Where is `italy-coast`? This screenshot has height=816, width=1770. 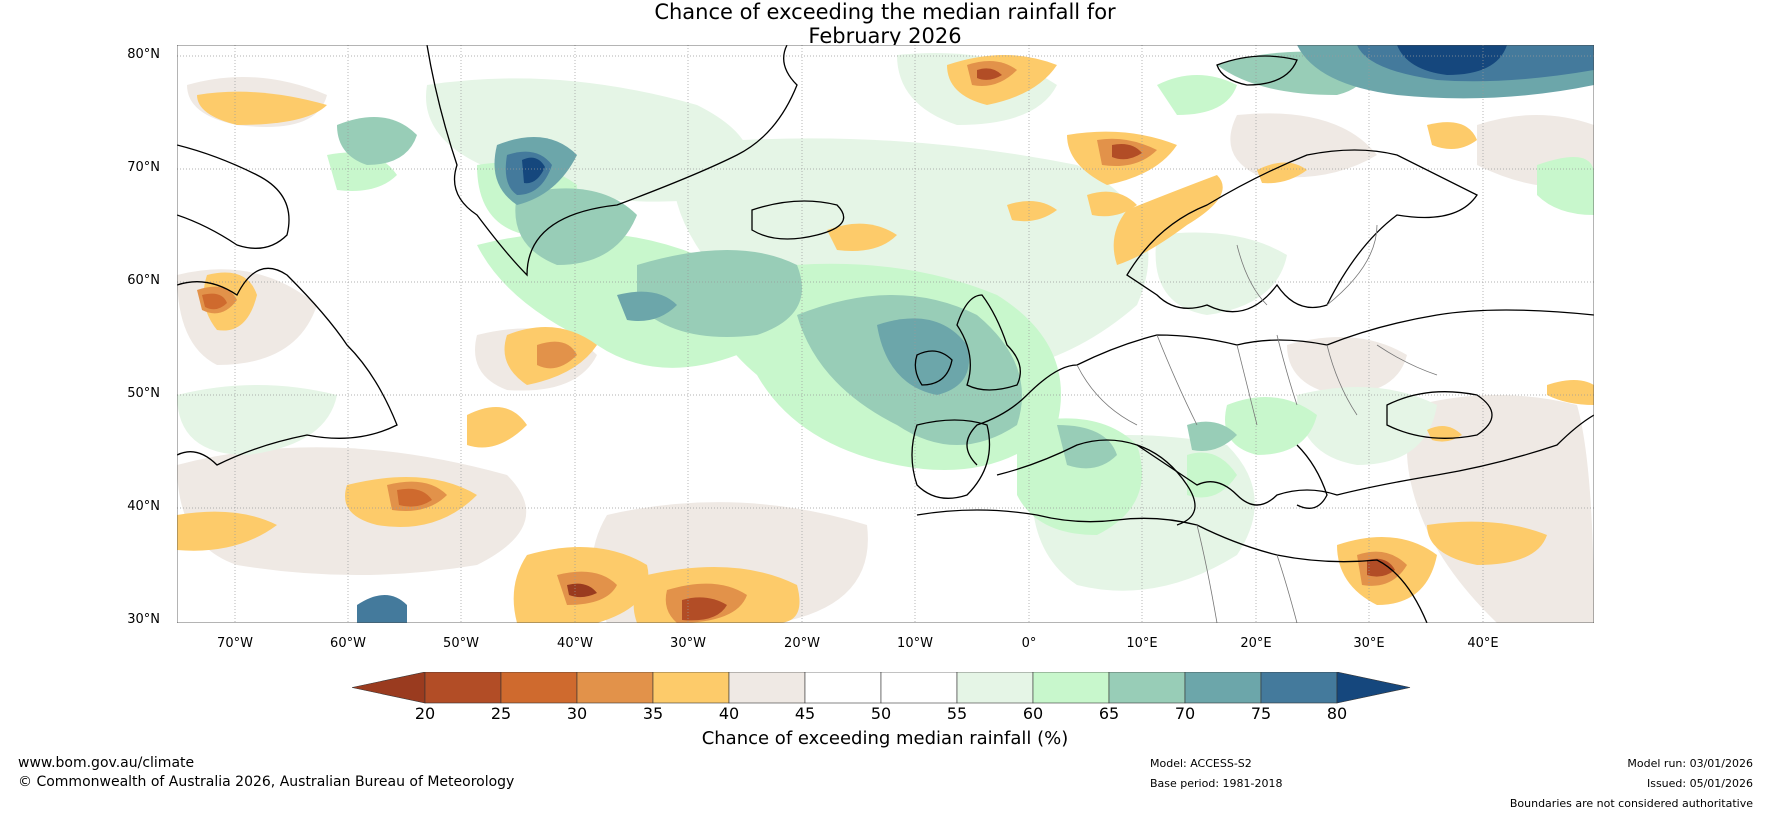
italy-coast is located at coordinates (1166, 485).